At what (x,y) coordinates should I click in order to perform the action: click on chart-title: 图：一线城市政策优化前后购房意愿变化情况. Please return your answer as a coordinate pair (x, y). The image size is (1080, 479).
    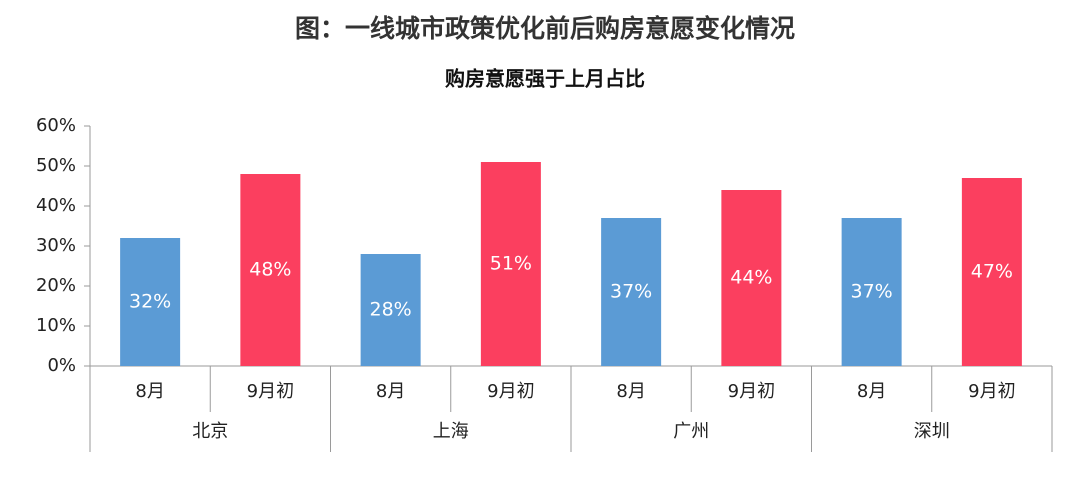
    Looking at the image, I should click on (545, 28).